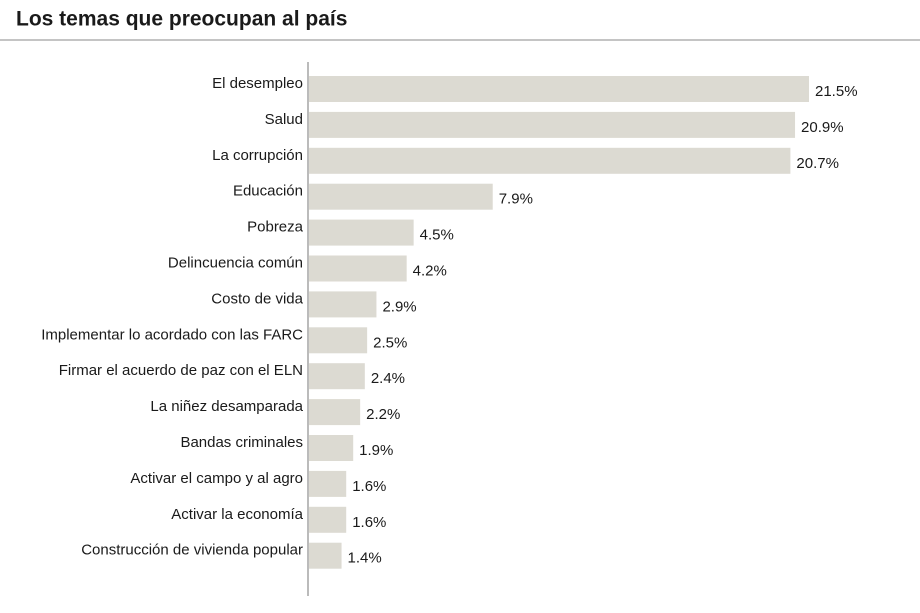 The width and height of the screenshot is (920, 613). I want to click on value-label: 4.2%, so click(430, 270).